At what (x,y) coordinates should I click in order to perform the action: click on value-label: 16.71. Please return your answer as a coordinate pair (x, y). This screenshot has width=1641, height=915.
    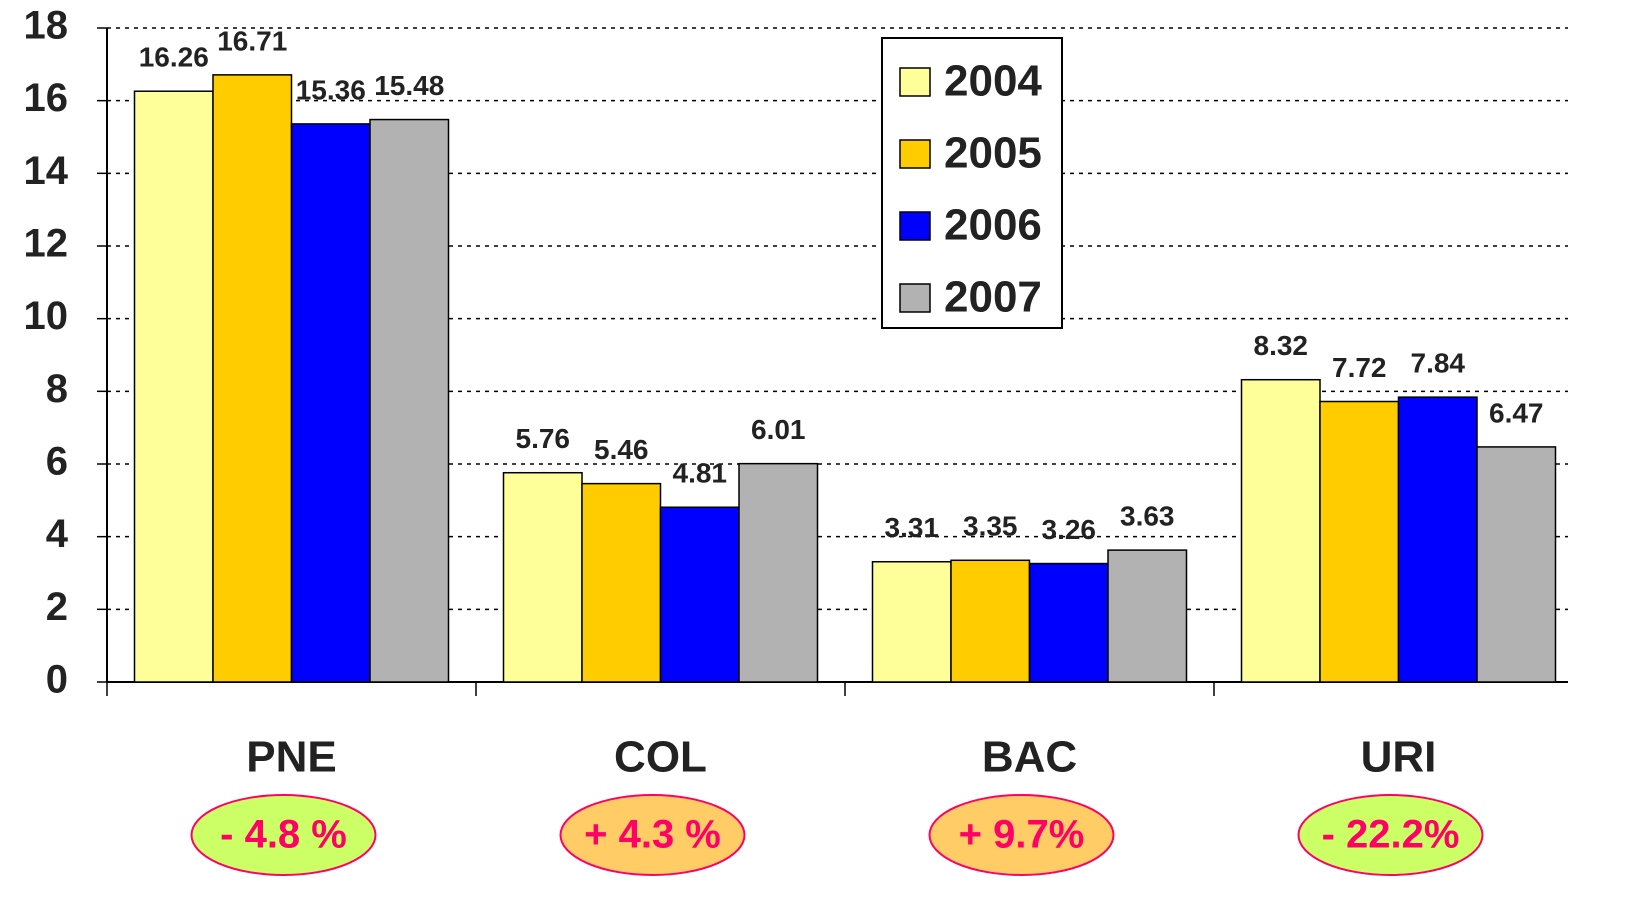
    Looking at the image, I should click on (252, 40).